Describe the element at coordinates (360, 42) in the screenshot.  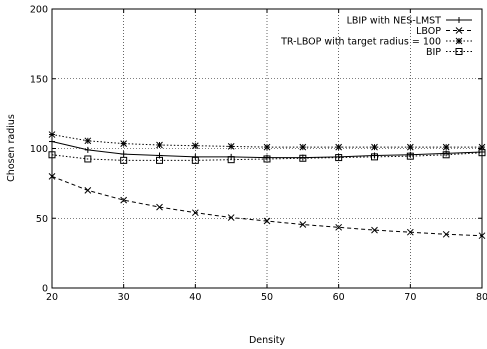
I see `legend-label: TR-LBOP with target radius = 100` at that location.